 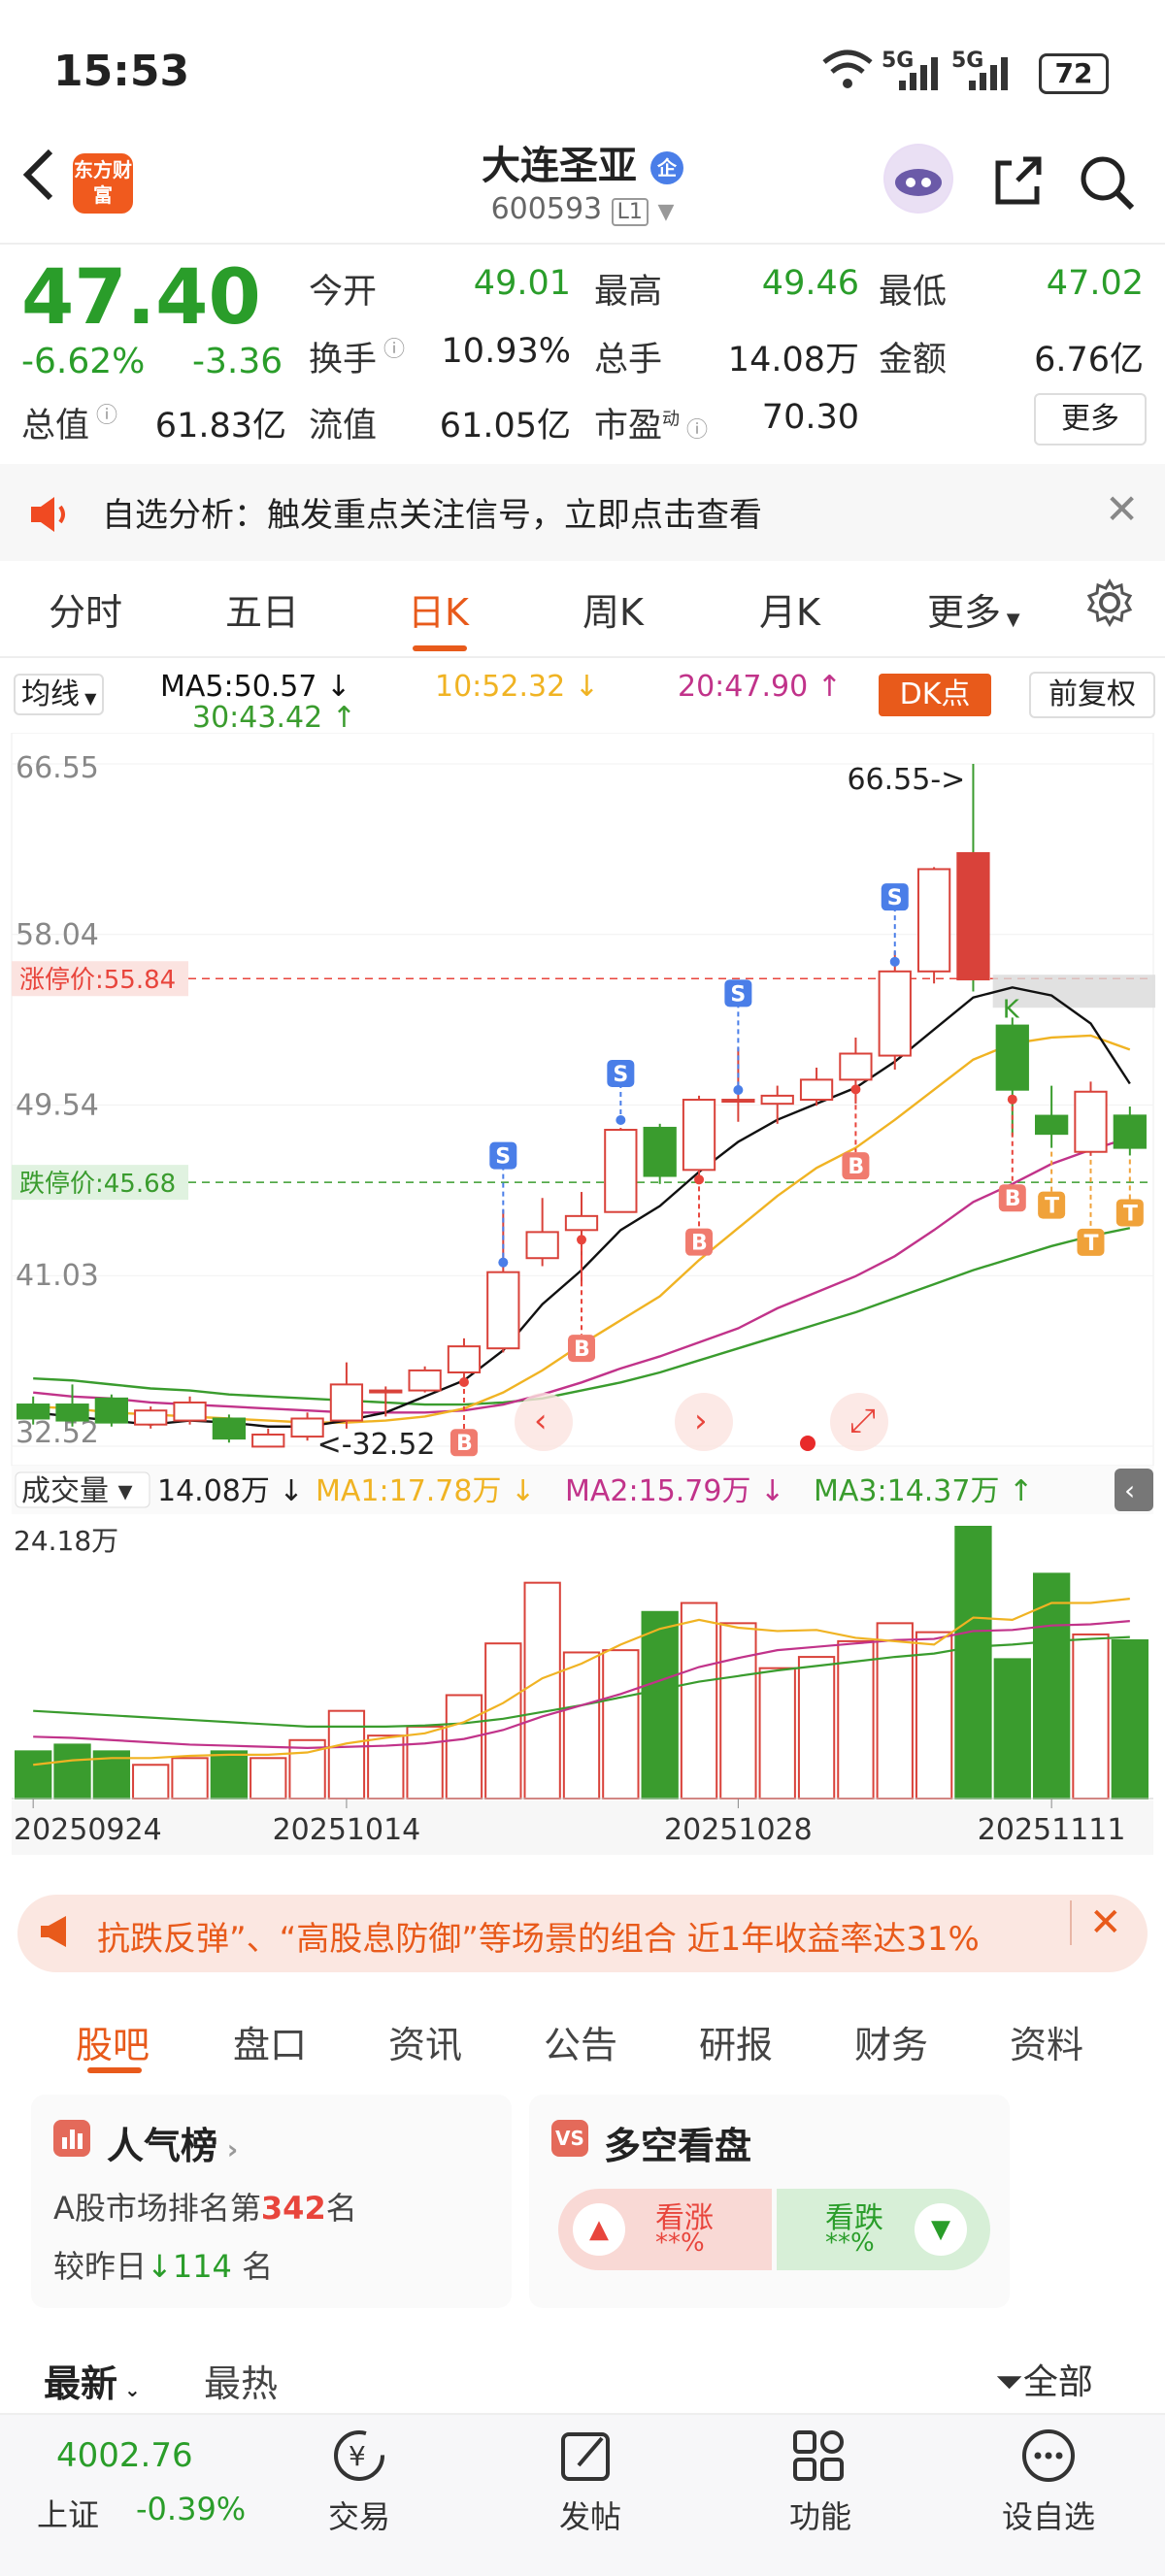 I want to click on tab-financials: 财务, so click(x=891, y=2045).